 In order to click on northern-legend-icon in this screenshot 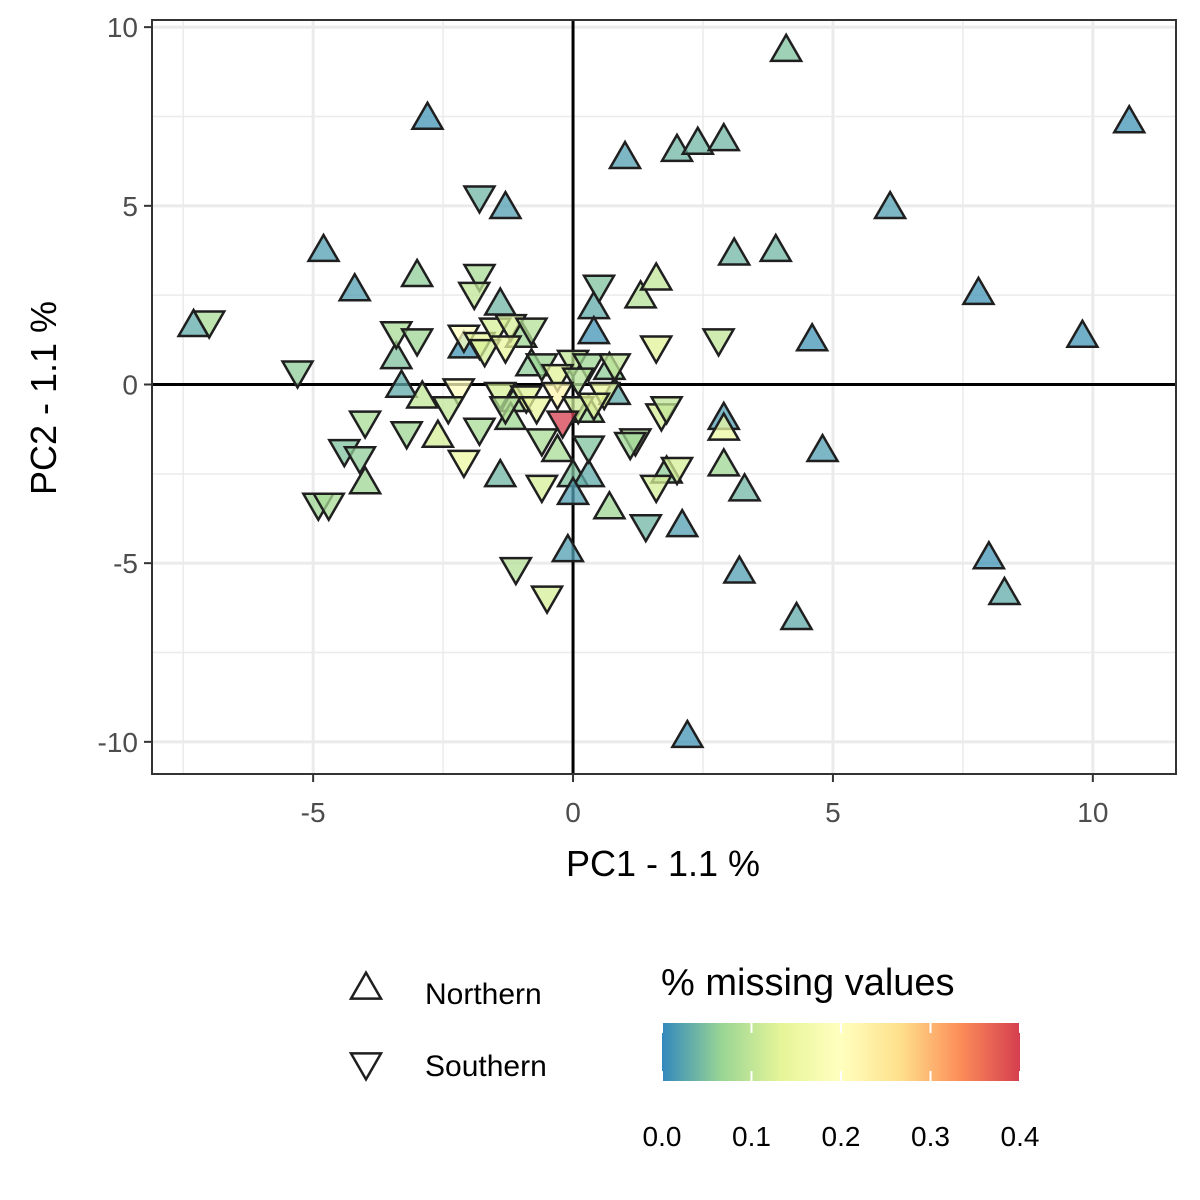, I will do `click(366, 985)`.